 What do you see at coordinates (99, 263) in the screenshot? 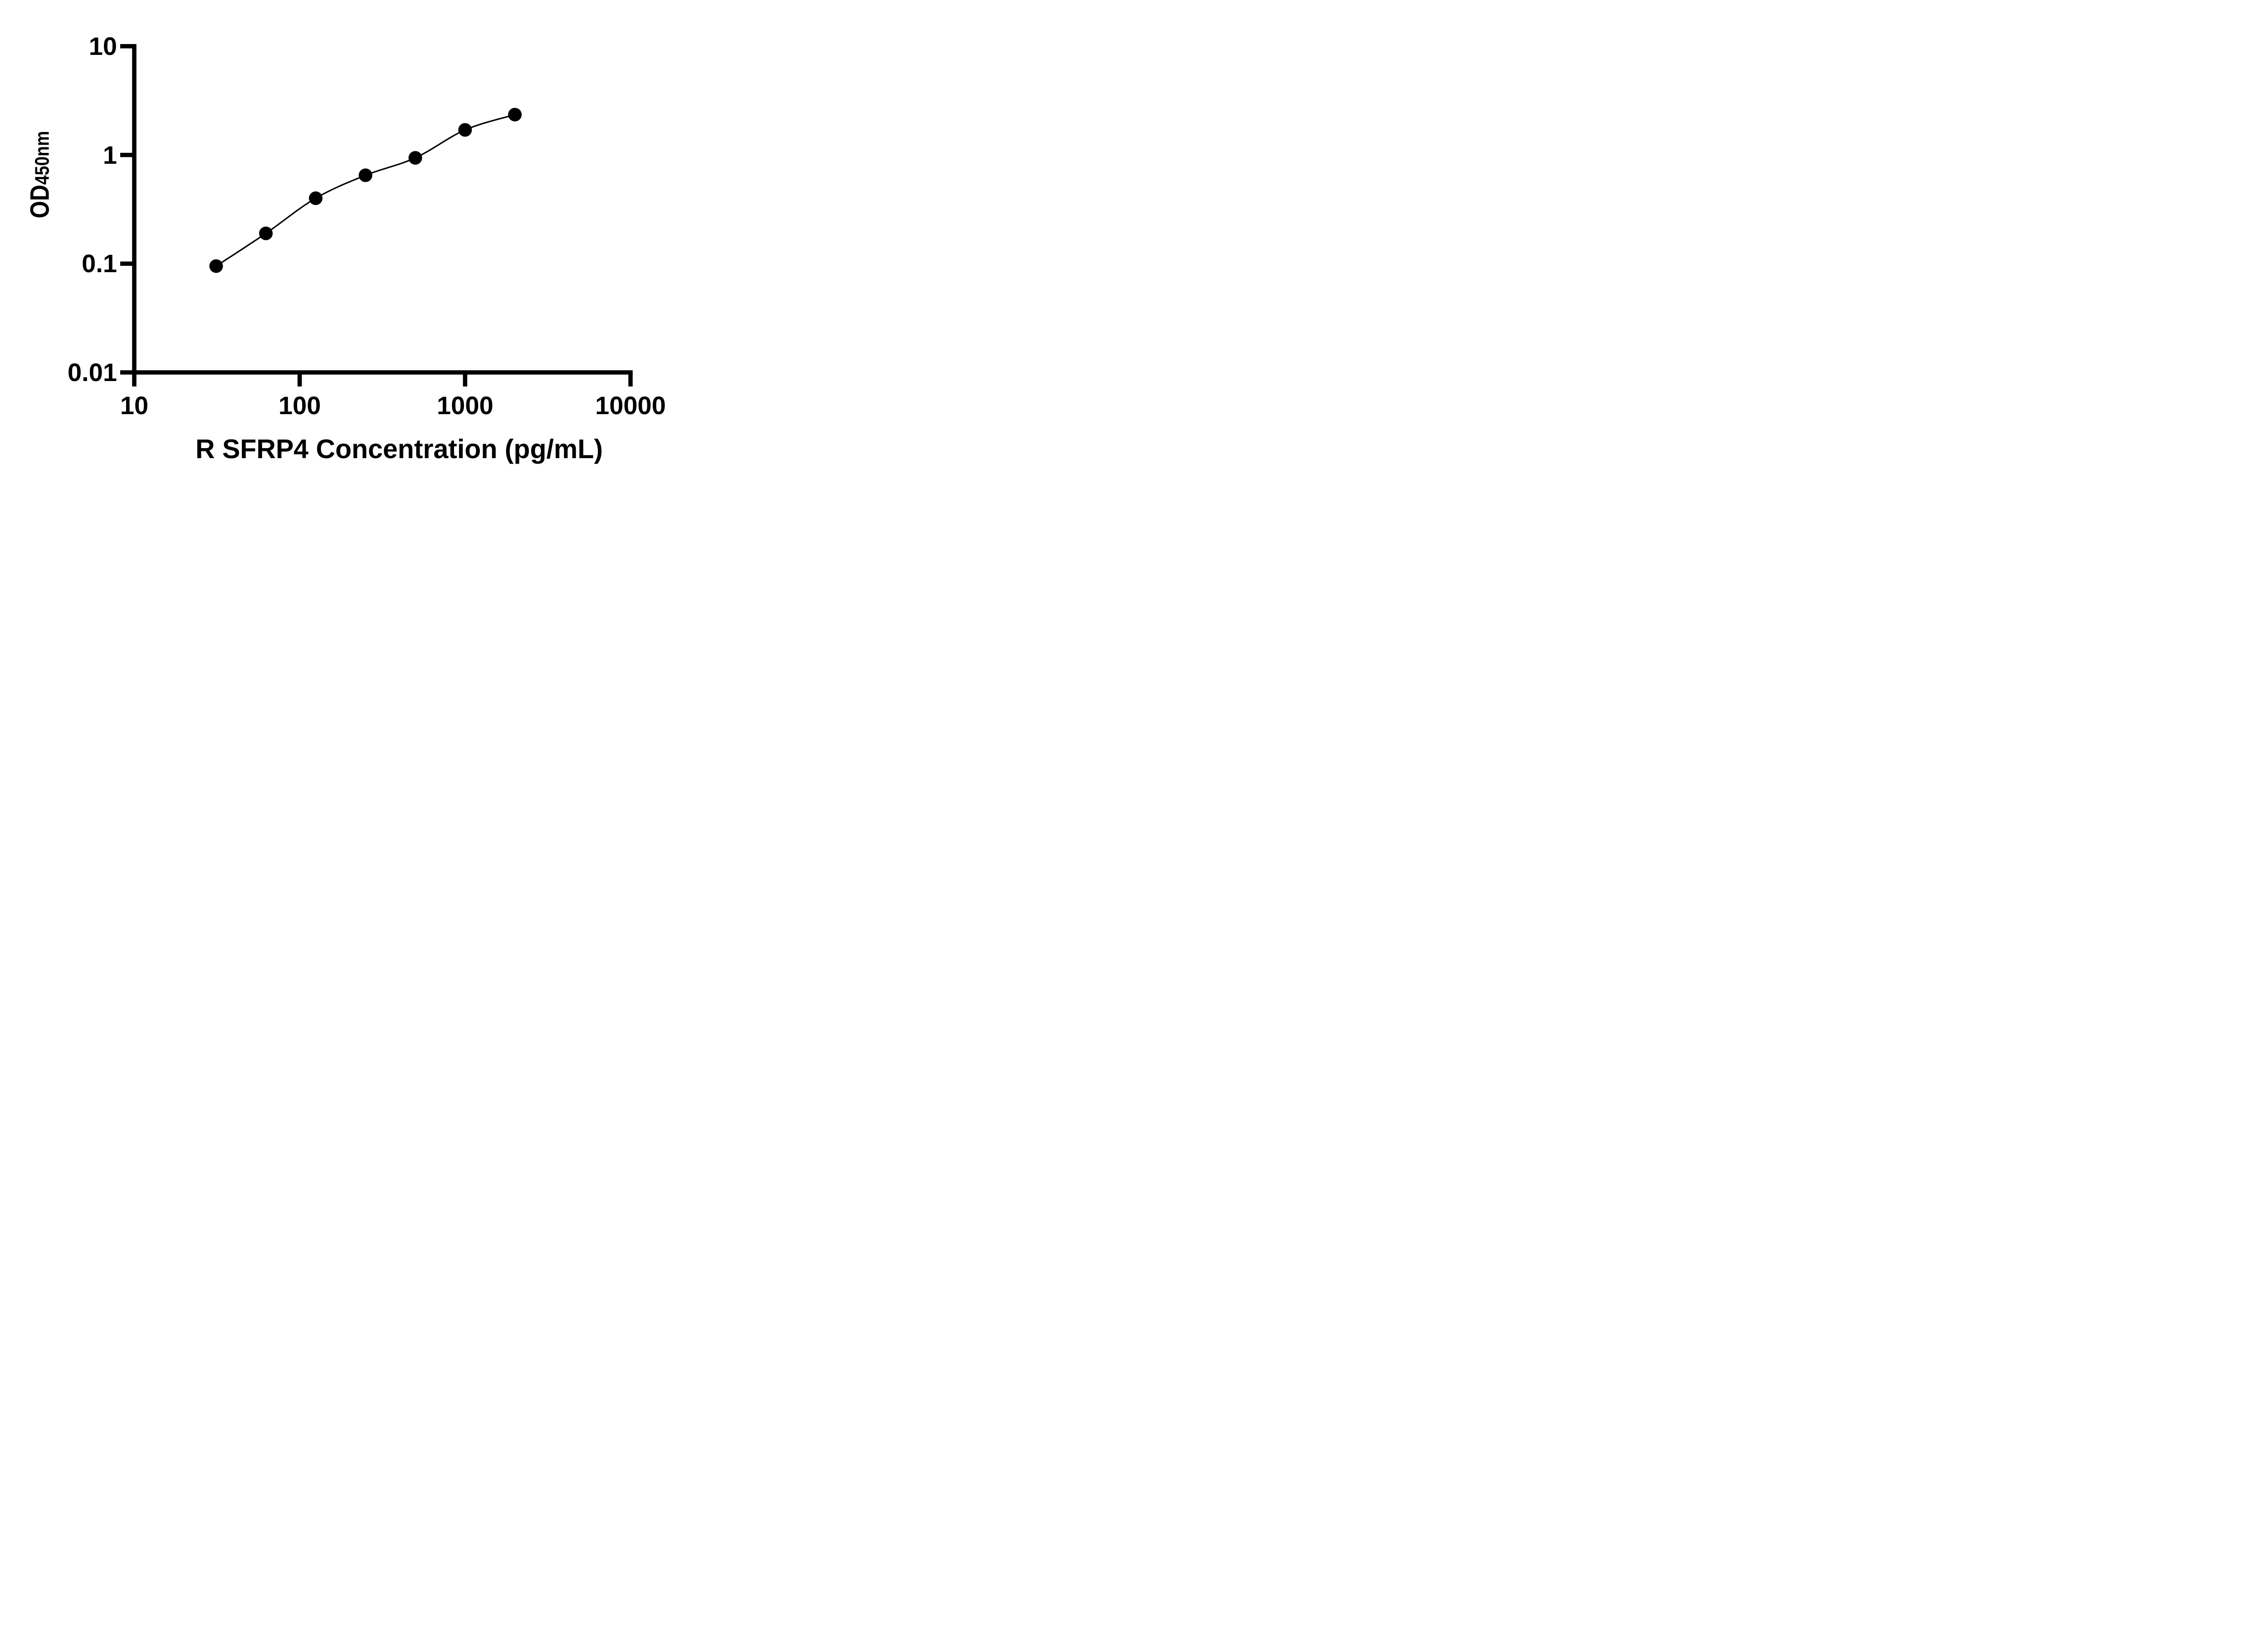
I see `y-axis-tick-label: 0.1` at bounding box center [99, 263].